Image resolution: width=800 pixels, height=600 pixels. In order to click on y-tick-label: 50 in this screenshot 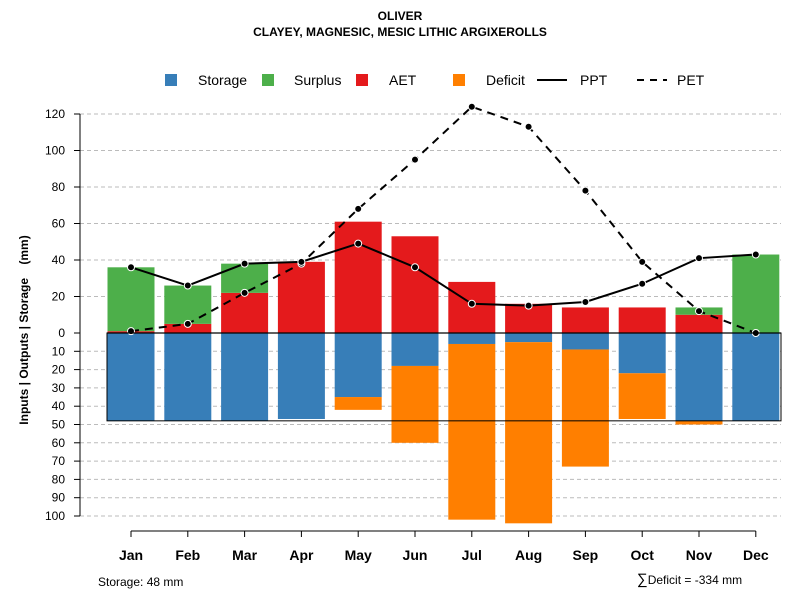, I will do `click(59, 425)`.